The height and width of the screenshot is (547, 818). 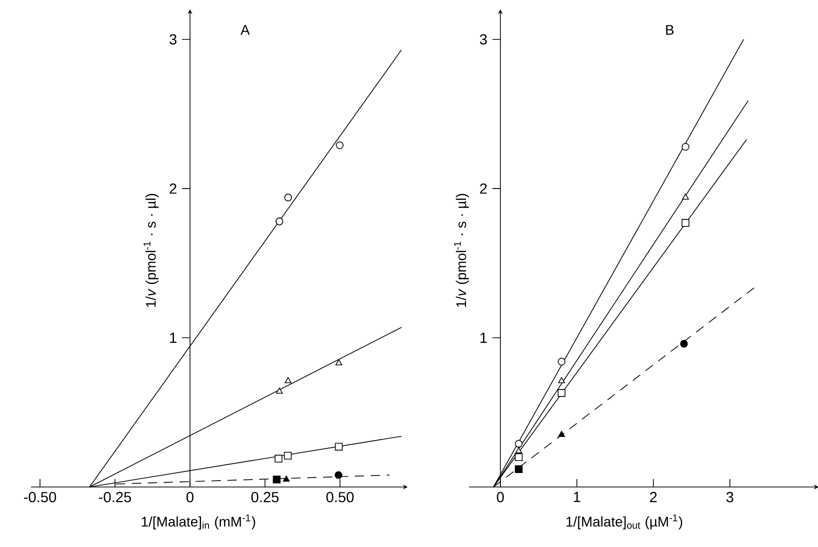 What do you see at coordinates (245, 30) in the screenshot?
I see `text: A` at bounding box center [245, 30].